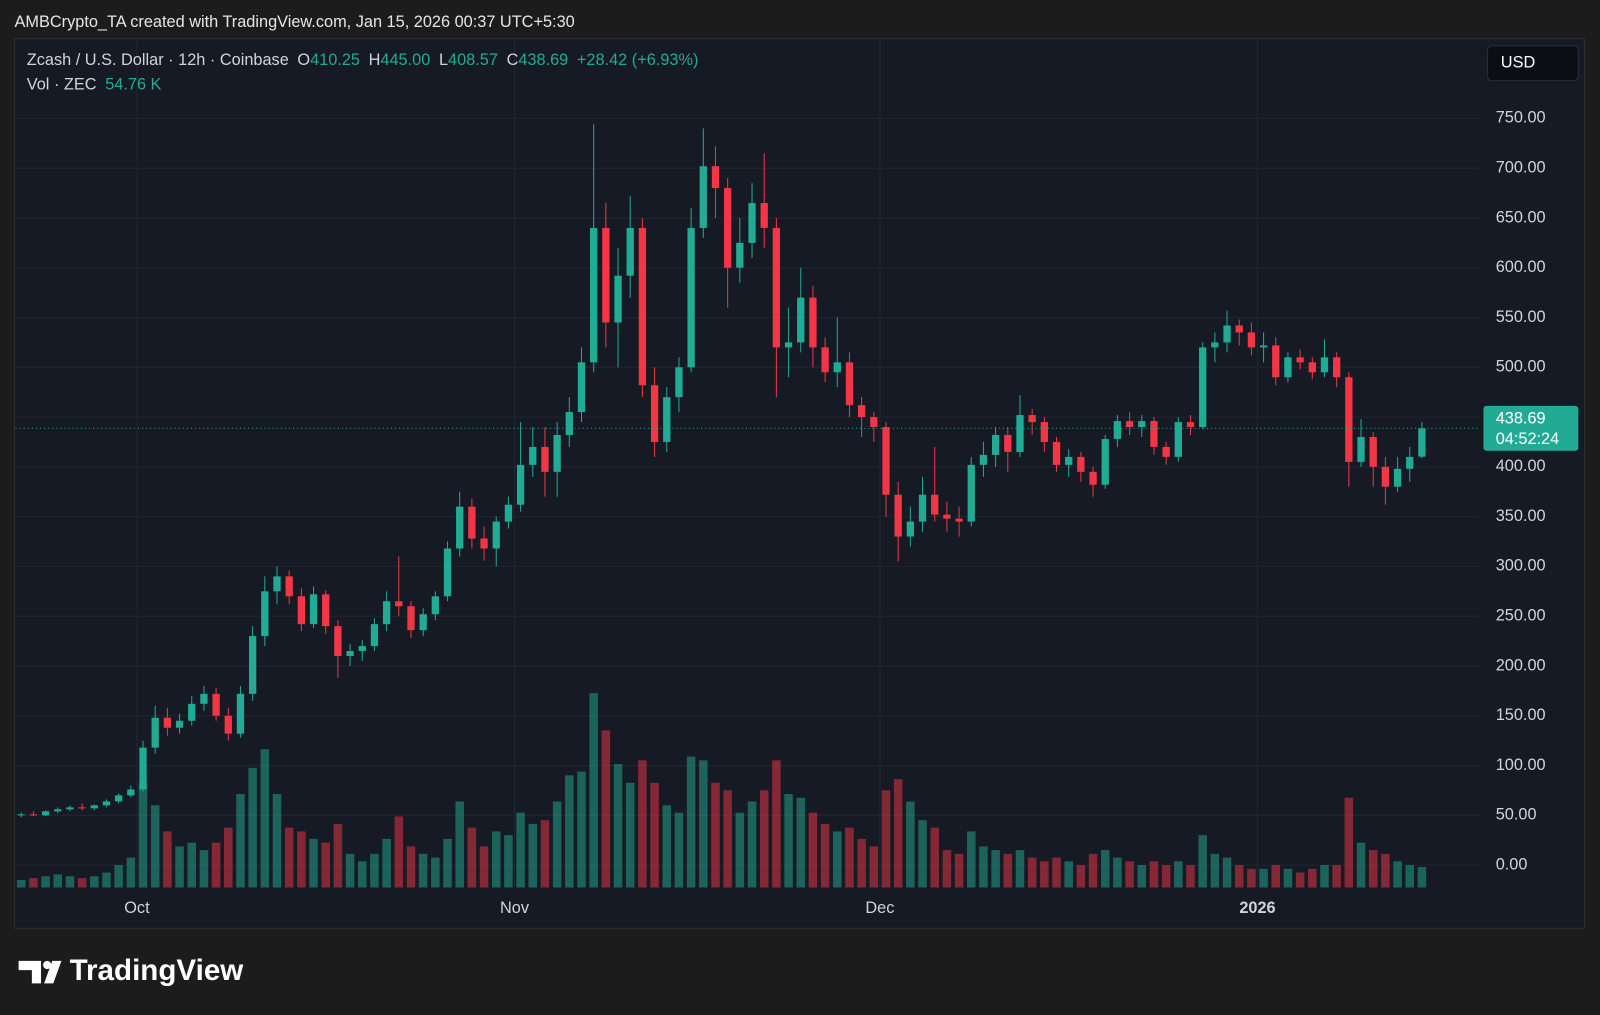 The image size is (1600, 1015). I want to click on ohlc-value: 408.57, so click(473, 61).